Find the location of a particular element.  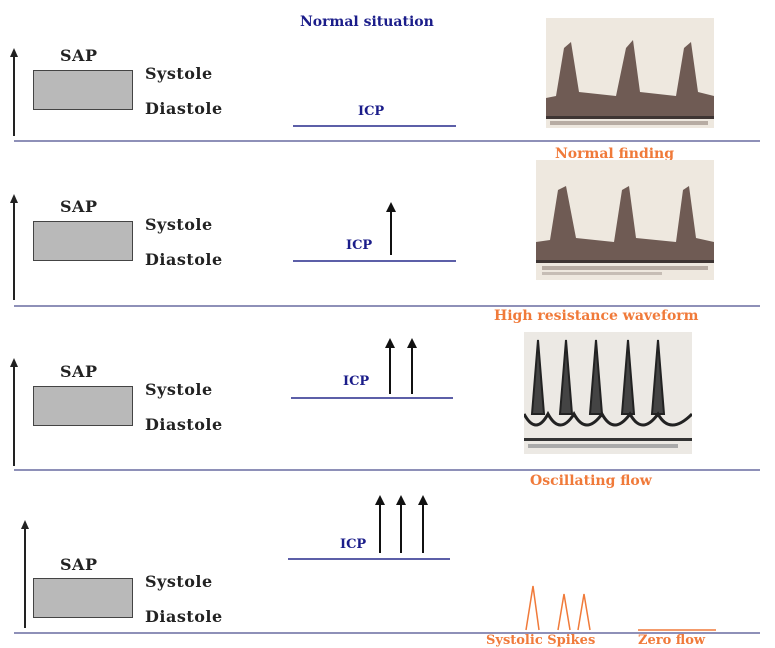

systolic-spikes-label: Systolic Spikes is located at coordinates (541, 640).